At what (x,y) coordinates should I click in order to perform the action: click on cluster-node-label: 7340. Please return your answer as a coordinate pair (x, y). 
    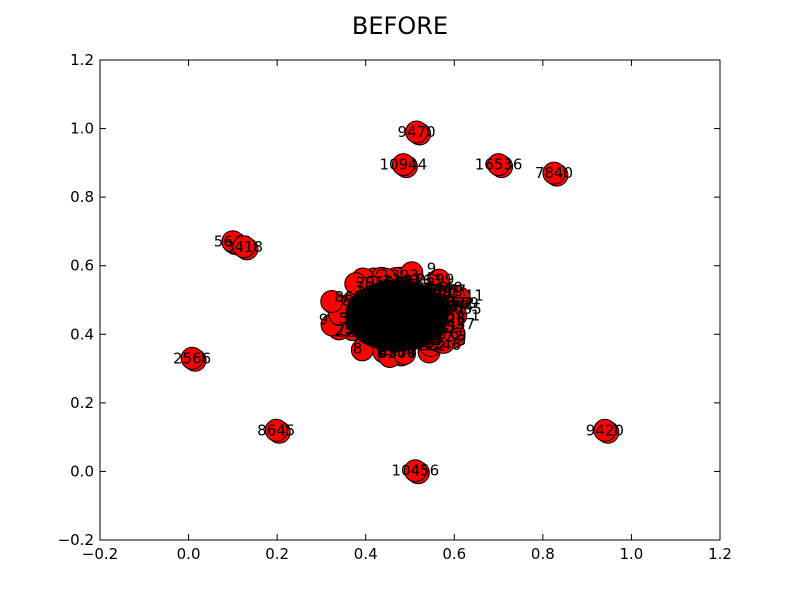
    Looking at the image, I should click on (423, 295).